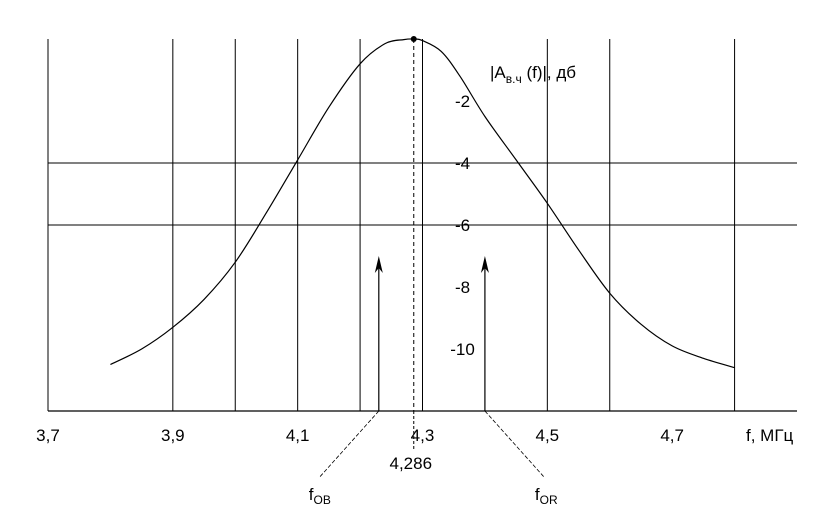 The width and height of the screenshot is (815, 518). I want to click on y-tick-label: -4, so click(462, 163).